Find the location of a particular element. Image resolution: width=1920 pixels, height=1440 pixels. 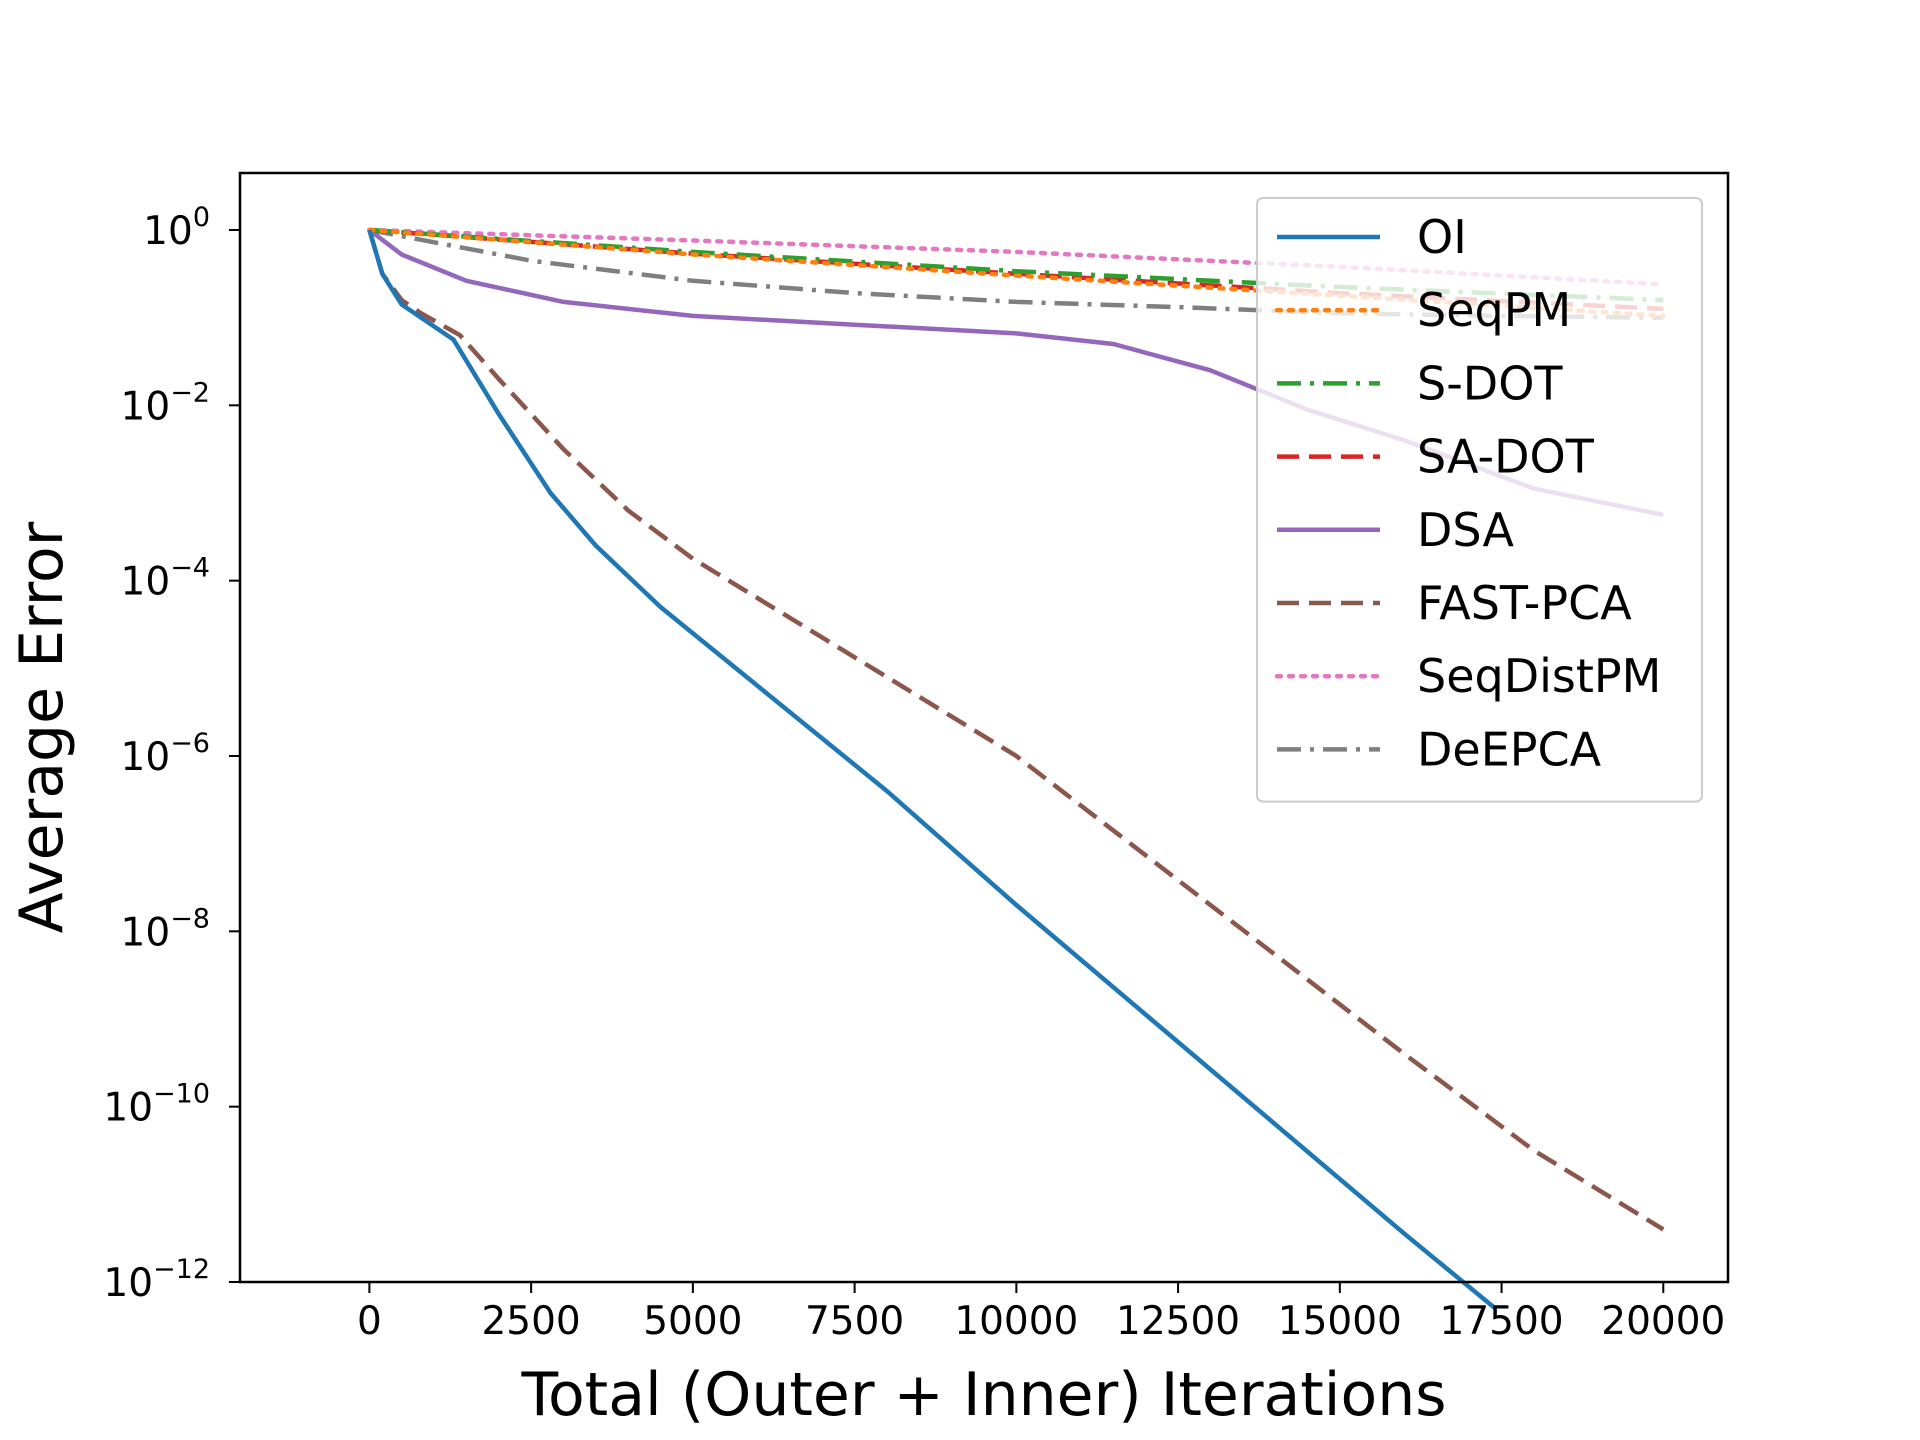

y-tick-exponent: −6 is located at coordinates (190, 743).